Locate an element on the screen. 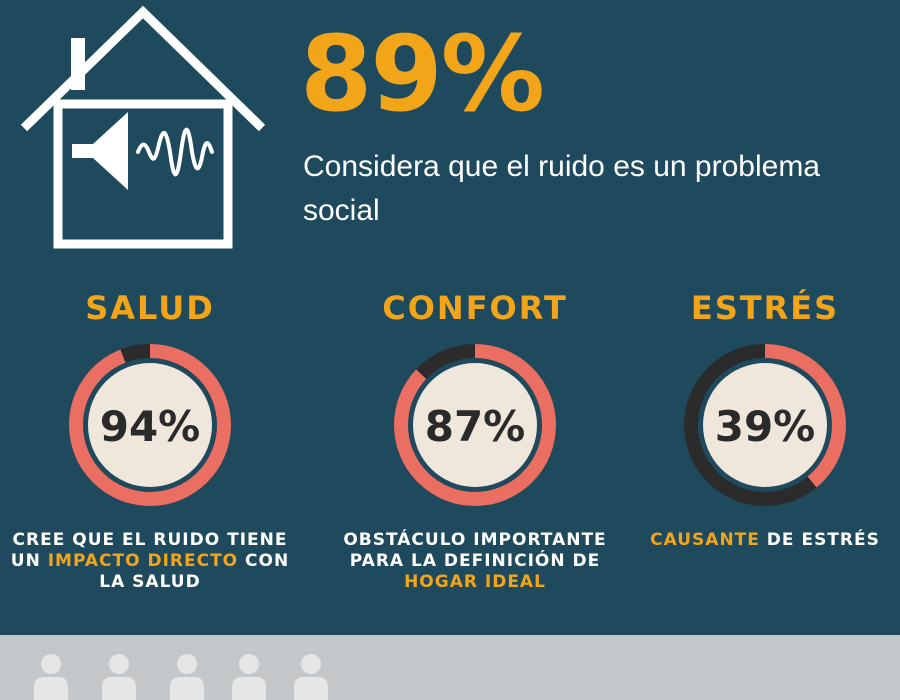 This screenshot has width=900, height=700. headline-value: 89% is located at coordinates (422, 74).